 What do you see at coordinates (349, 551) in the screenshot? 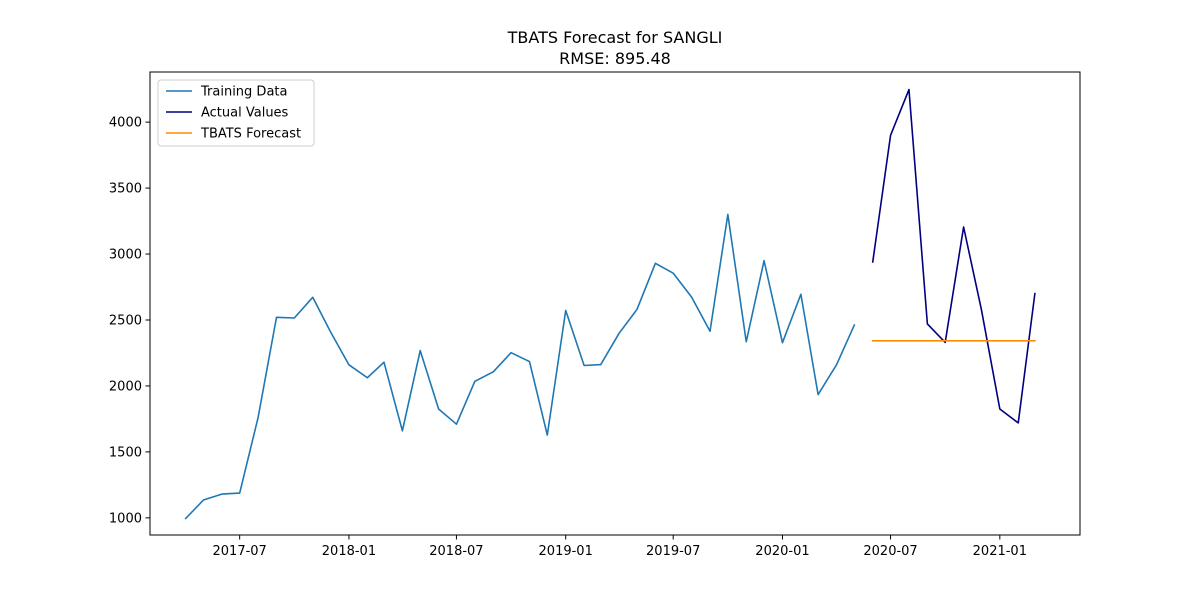
I see `x-tick-label-1: 2018-01` at bounding box center [349, 551].